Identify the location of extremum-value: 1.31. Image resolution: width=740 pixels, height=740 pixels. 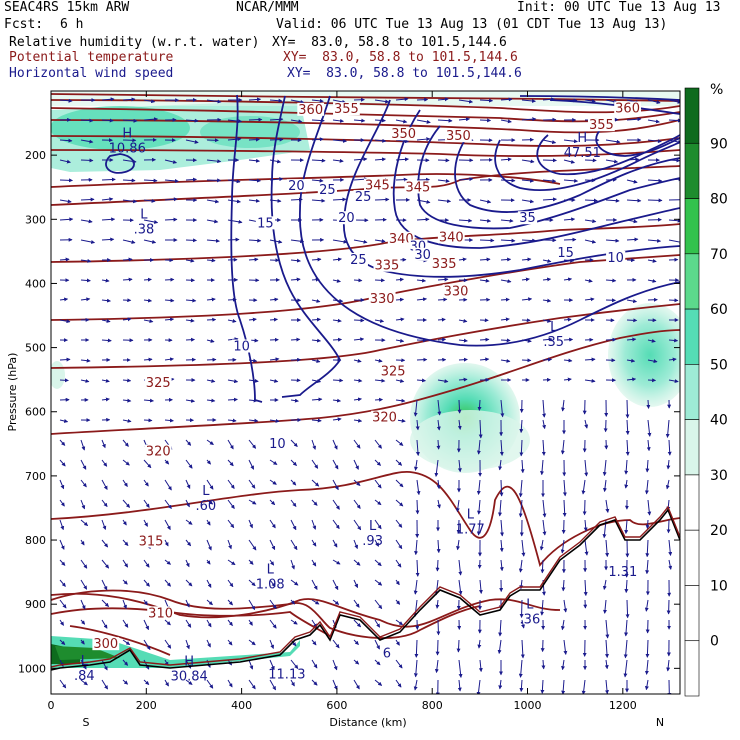
(622, 572).